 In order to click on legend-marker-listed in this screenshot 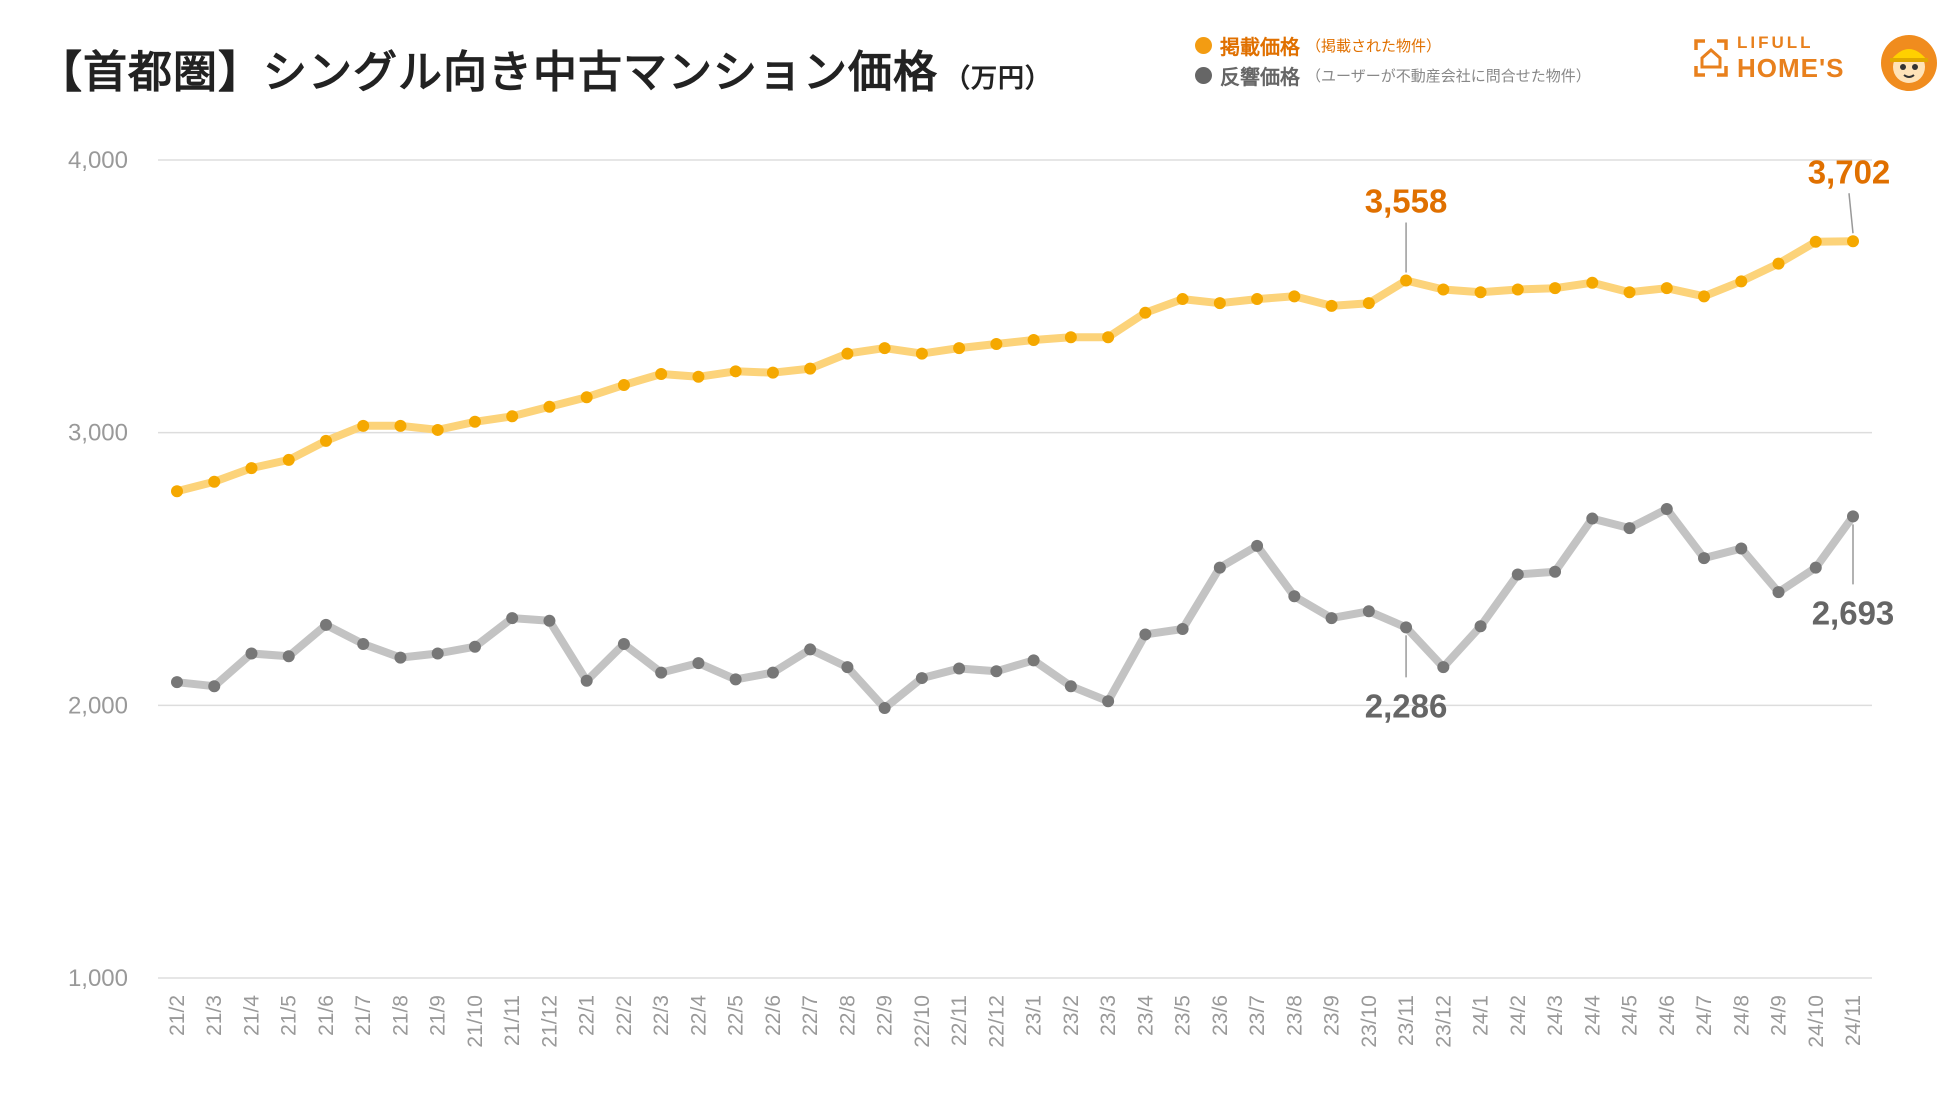, I will do `click(1203, 45)`.